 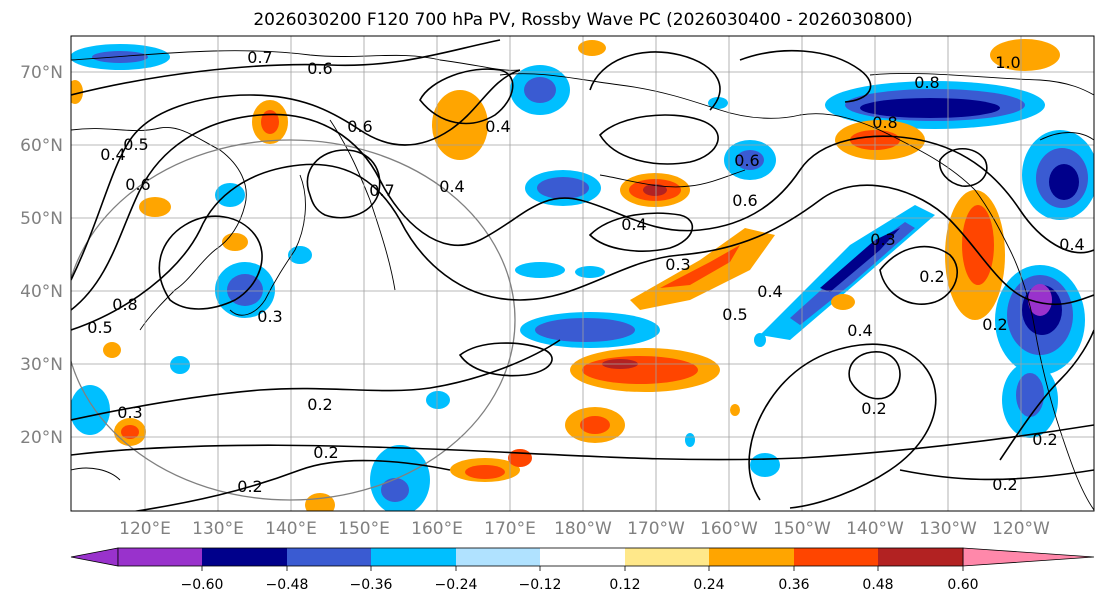 What do you see at coordinates (962, 585) in the screenshot?
I see `colorbar-tick-label: 0.60` at bounding box center [962, 585].